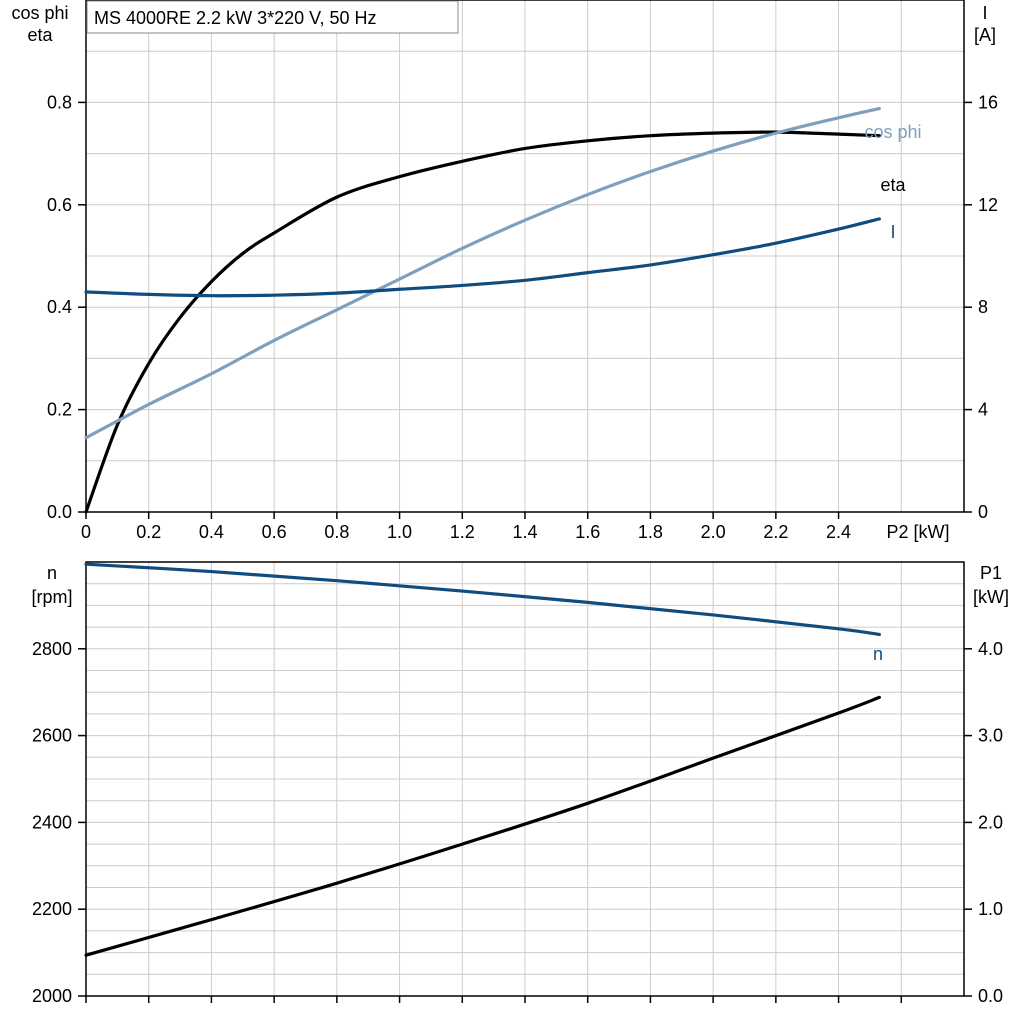  Describe the element at coordinates (991, 597) in the screenshot. I see `bottom-right-axis-label-2: [kW]` at that location.